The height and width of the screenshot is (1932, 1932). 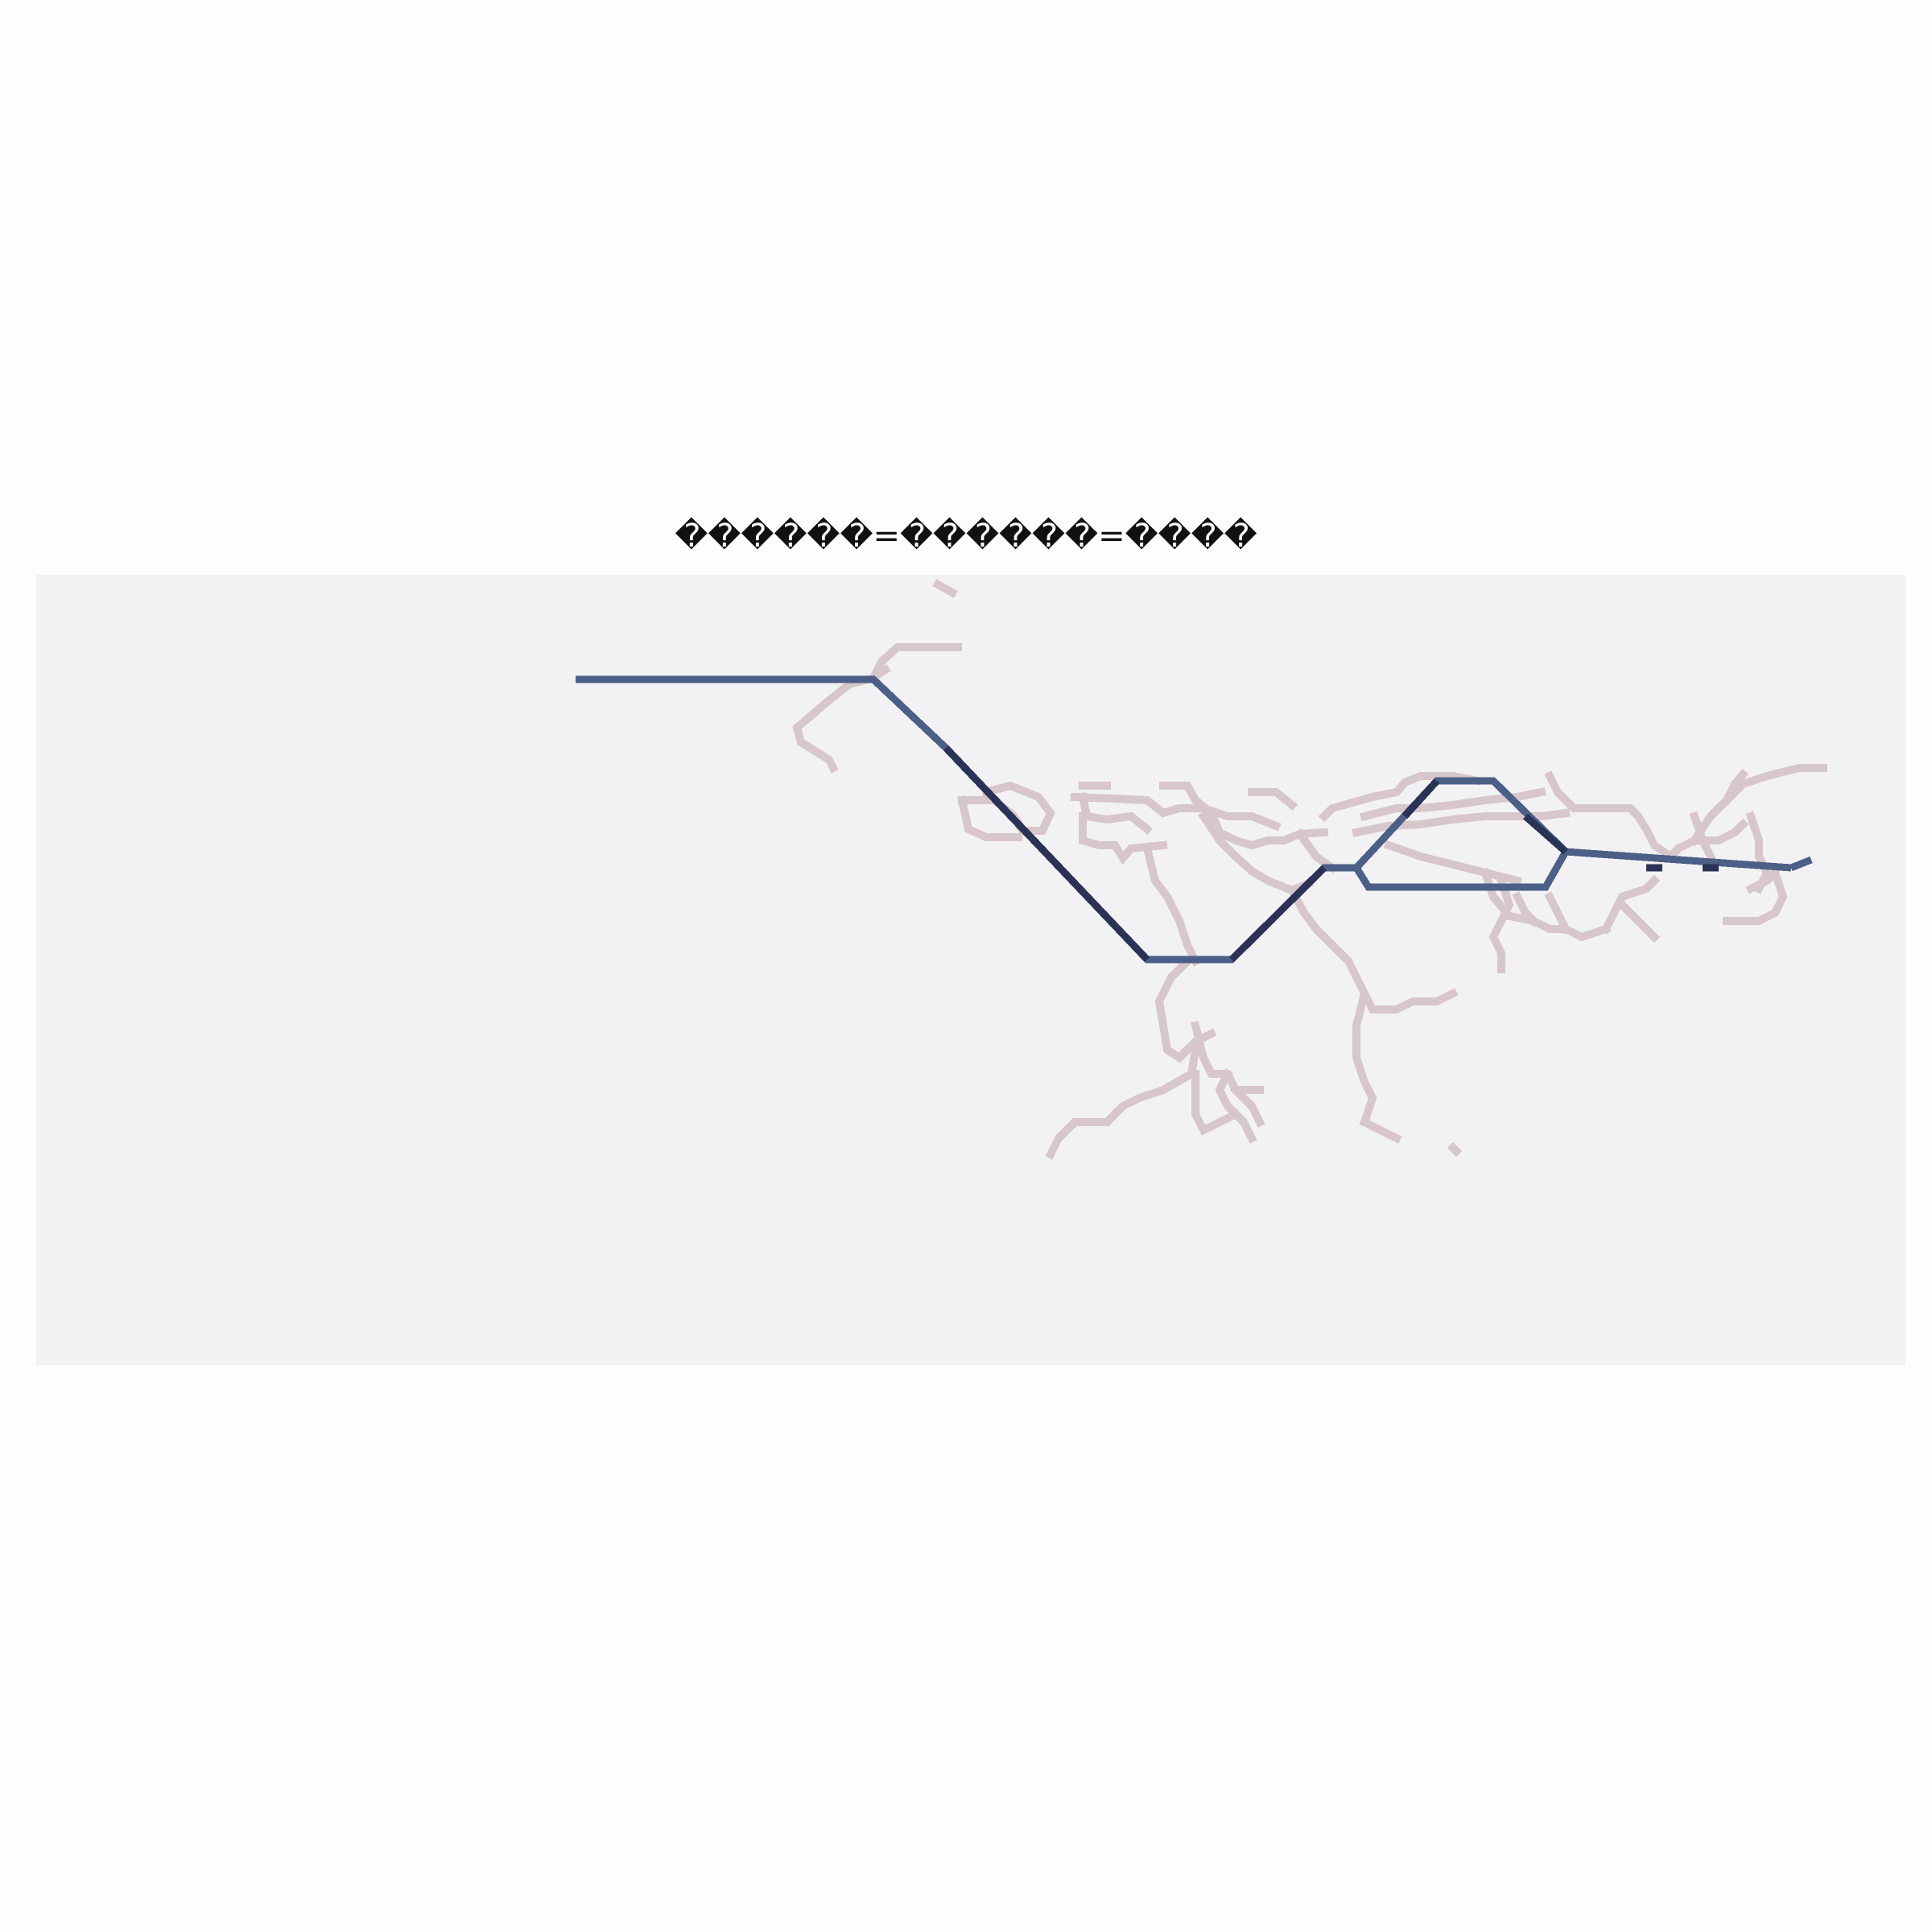 What do you see at coordinates (1801, 864) in the screenshot?
I see `route-end` at bounding box center [1801, 864].